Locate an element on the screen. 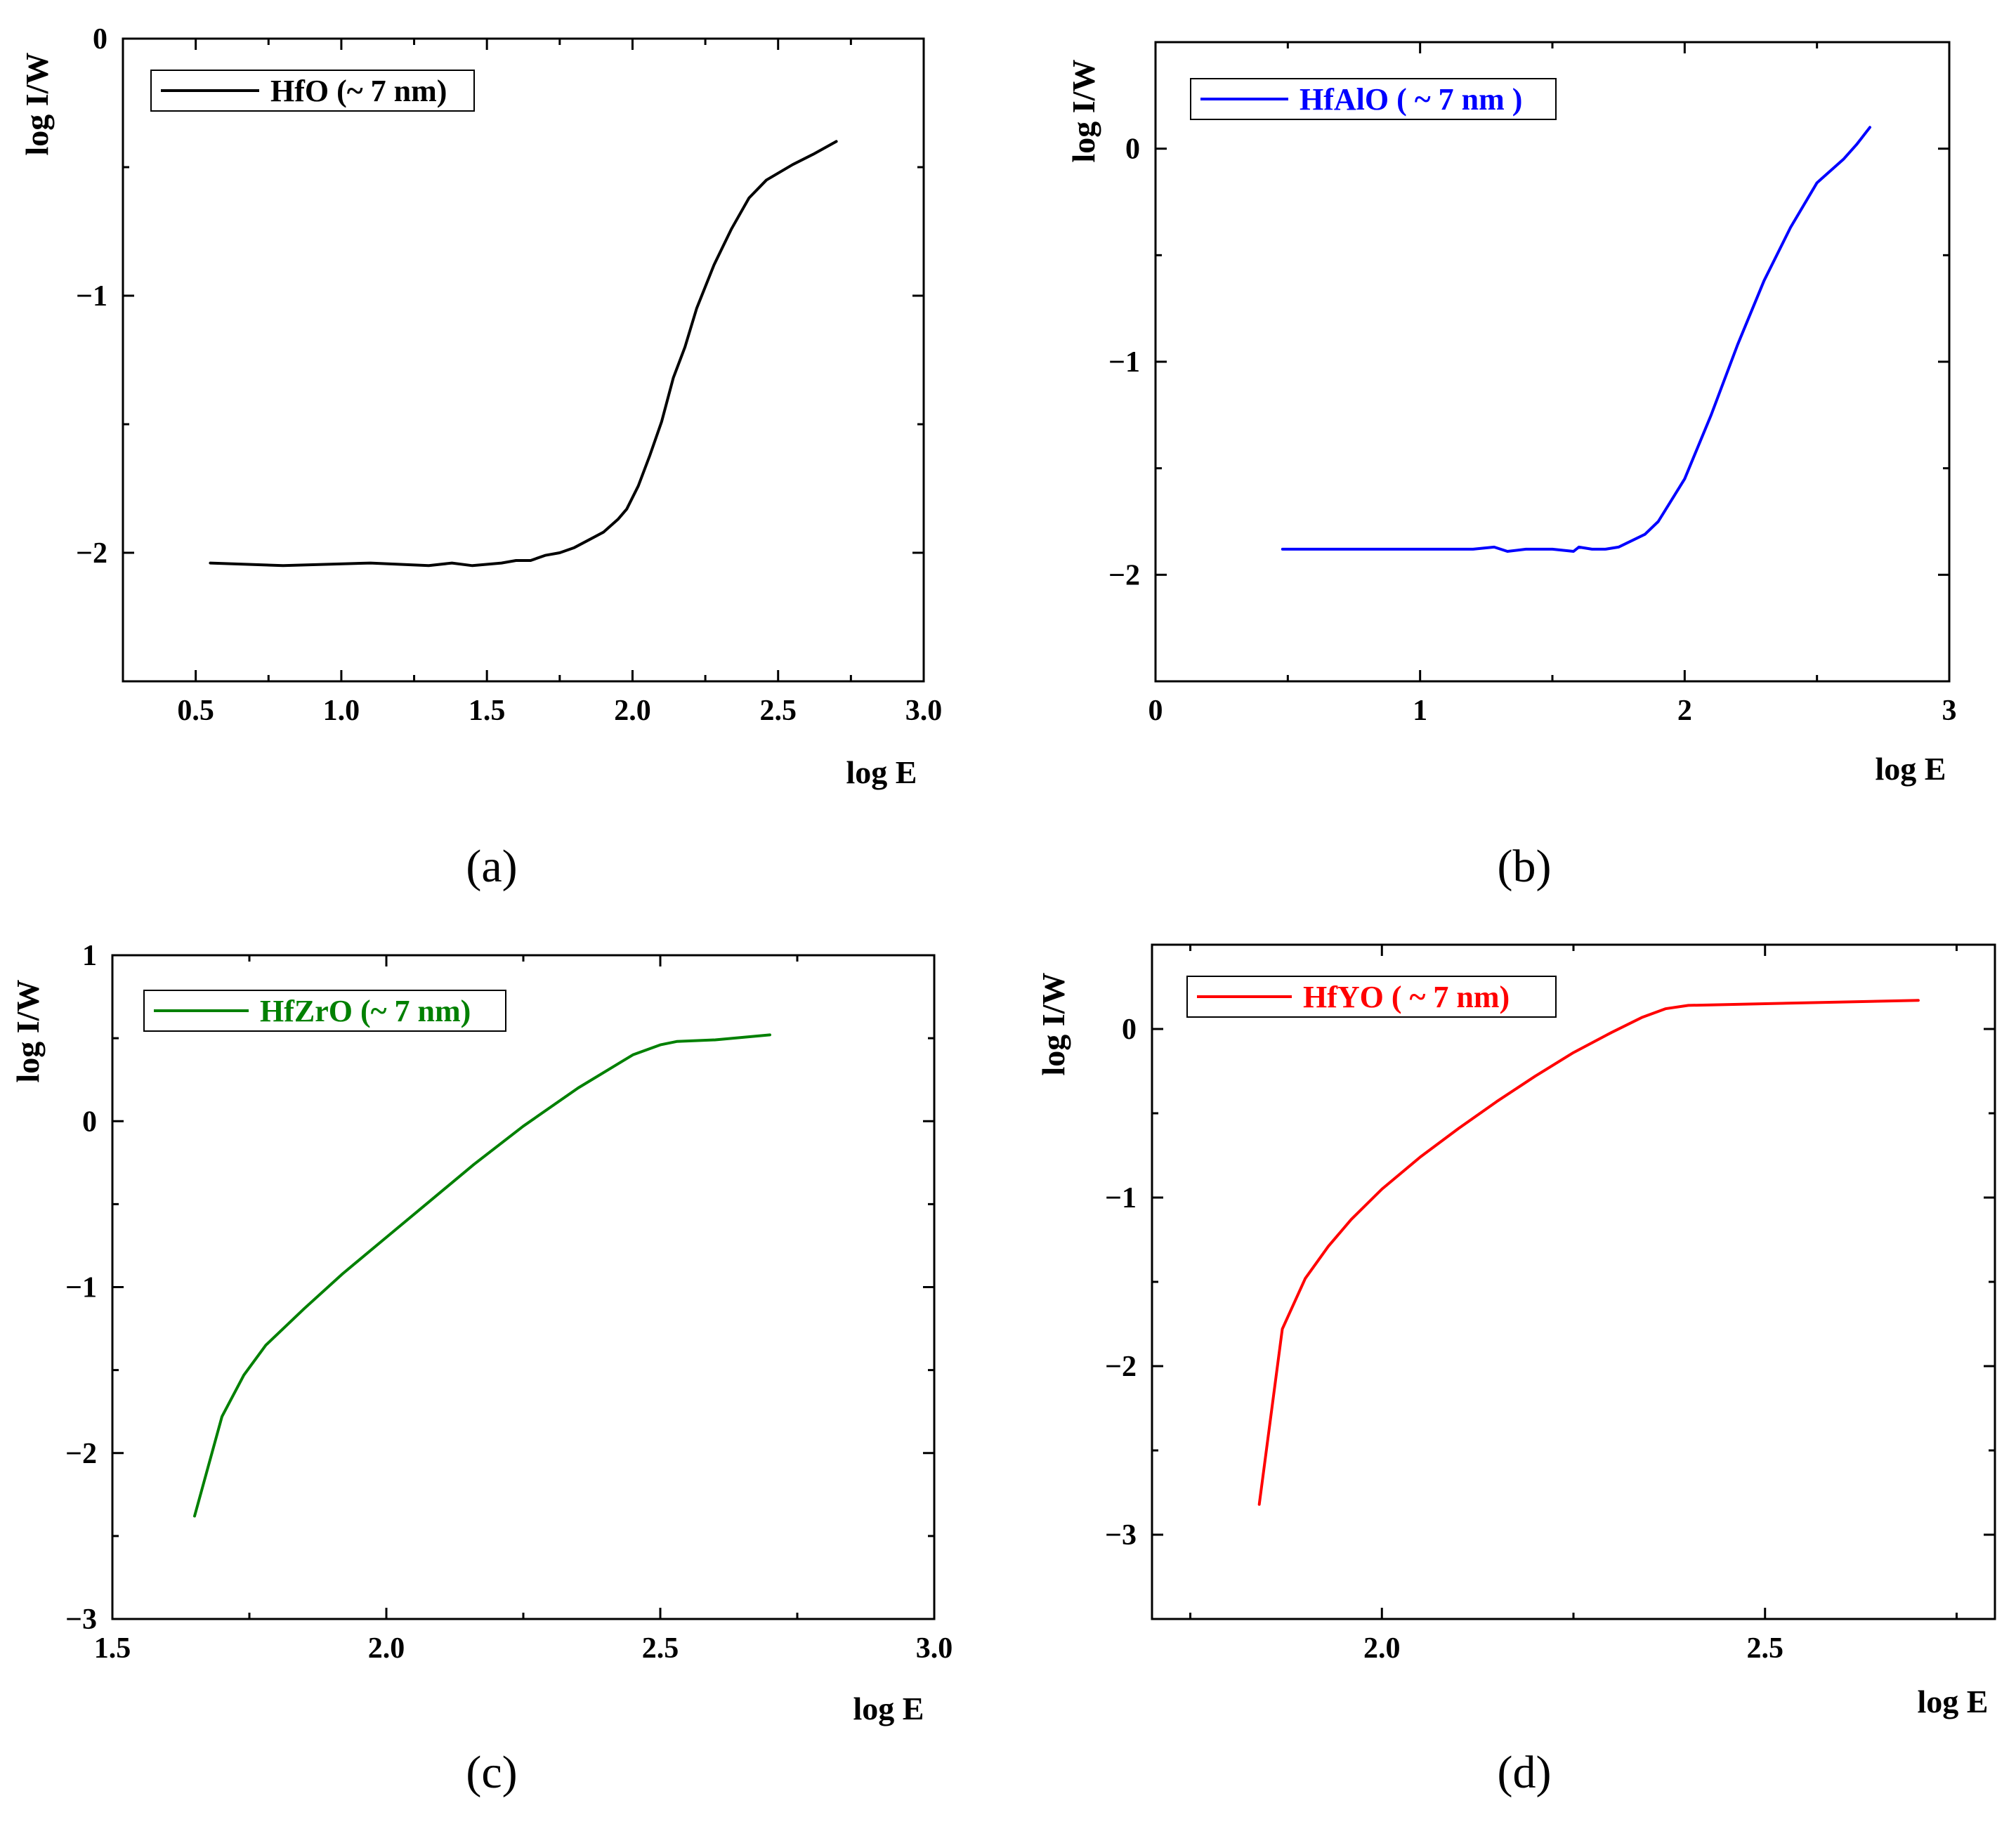 This screenshot has height=1829, width=2016. x-tick-label: 1.0 is located at coordinates (341, 711).